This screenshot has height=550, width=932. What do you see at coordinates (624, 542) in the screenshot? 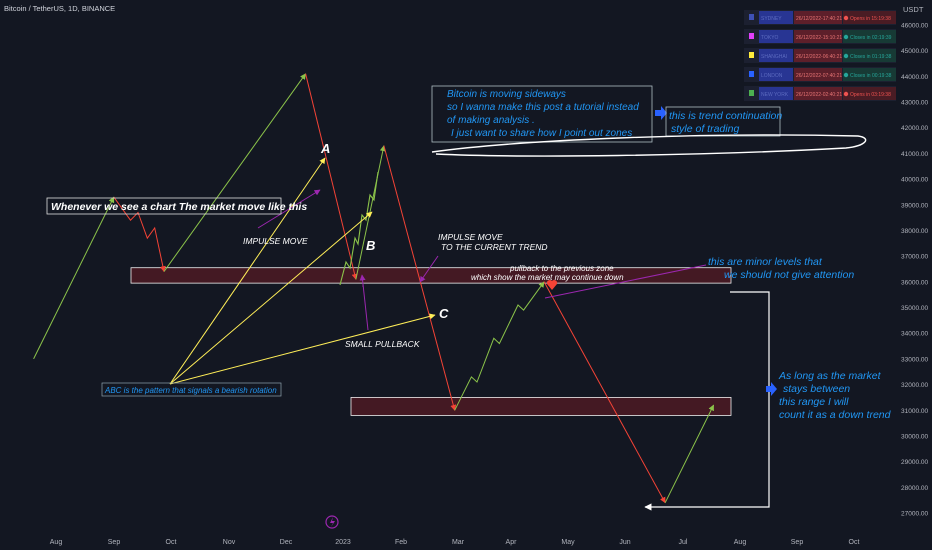
I see `time-tick-label: Jun` at bounding box center [624, 542].